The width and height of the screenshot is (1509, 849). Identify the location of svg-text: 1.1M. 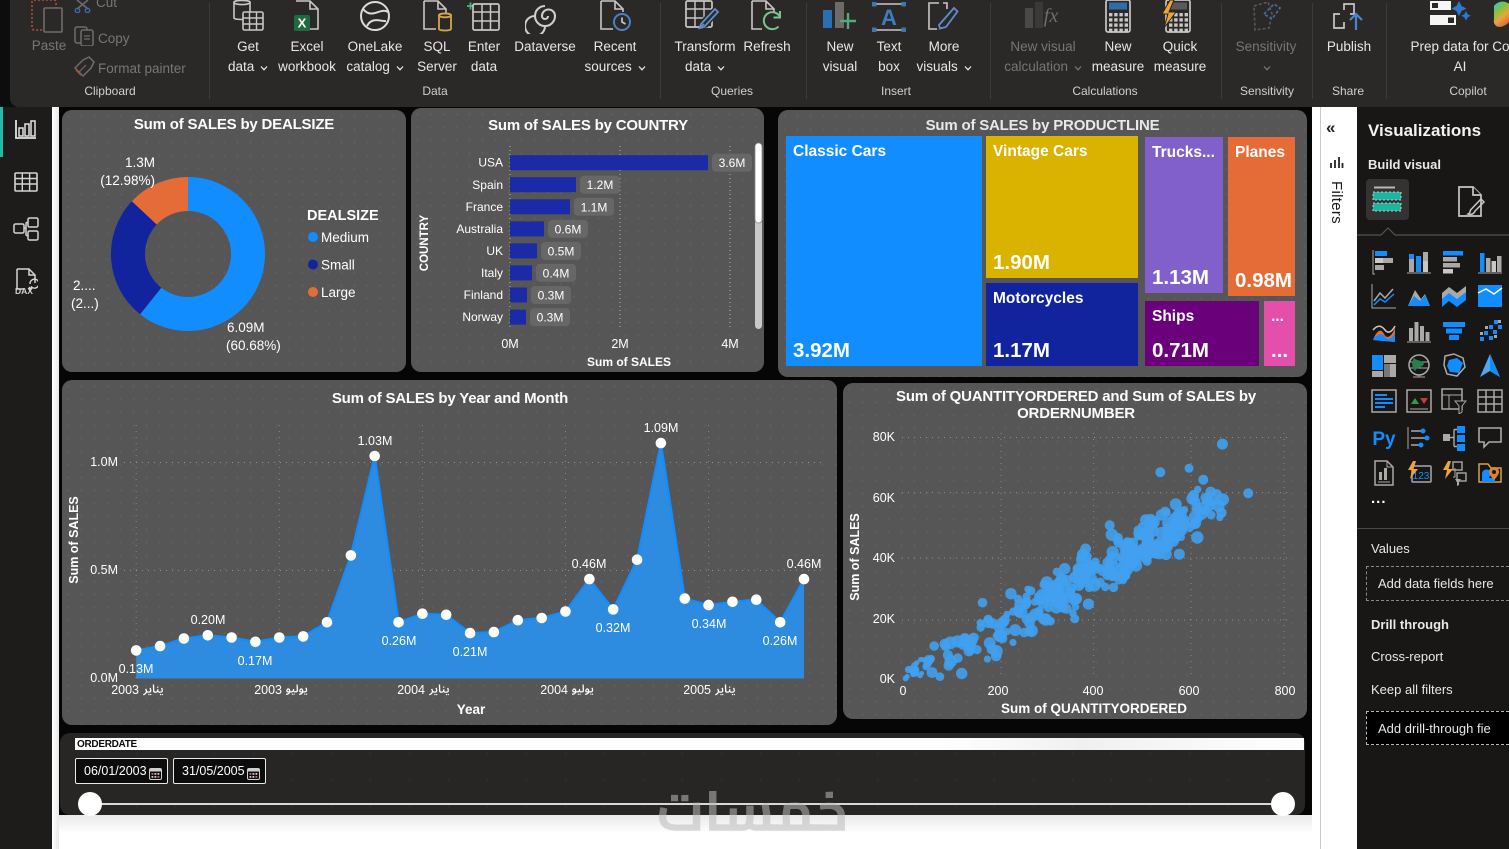
(594, 207).